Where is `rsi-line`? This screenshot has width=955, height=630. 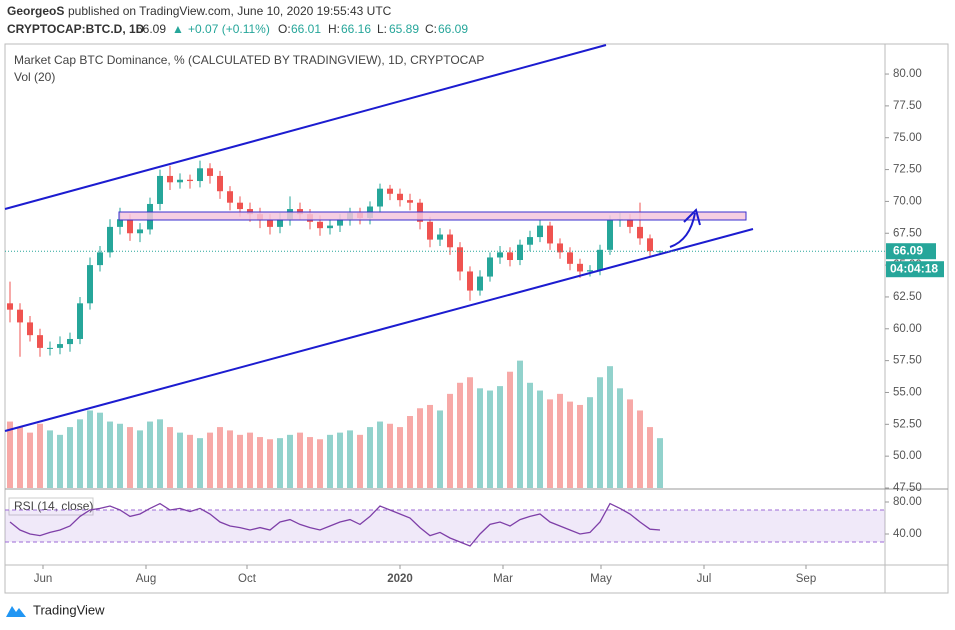 rsi-line is located at coordinates (335, 524).